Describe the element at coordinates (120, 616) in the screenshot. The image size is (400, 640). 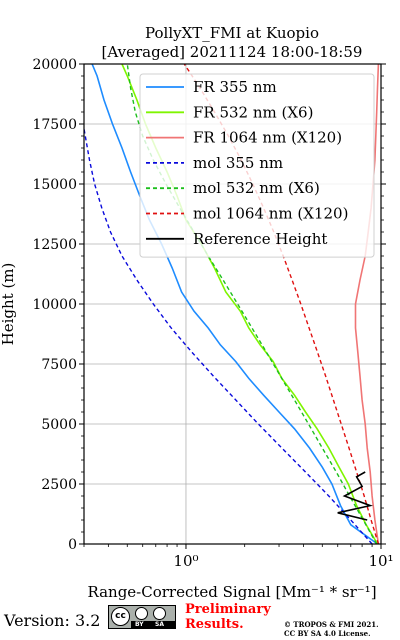
I see `cc-logo-icon: cc` at that location.